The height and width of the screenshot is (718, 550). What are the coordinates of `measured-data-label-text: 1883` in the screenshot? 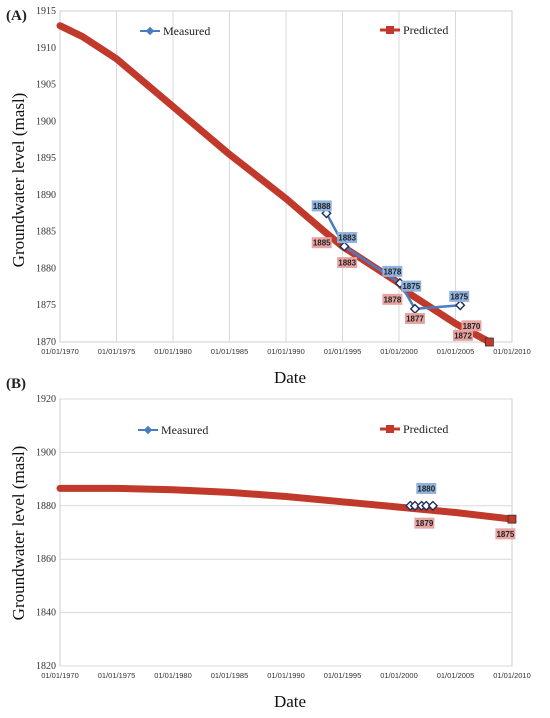 It's located at (347, 238).